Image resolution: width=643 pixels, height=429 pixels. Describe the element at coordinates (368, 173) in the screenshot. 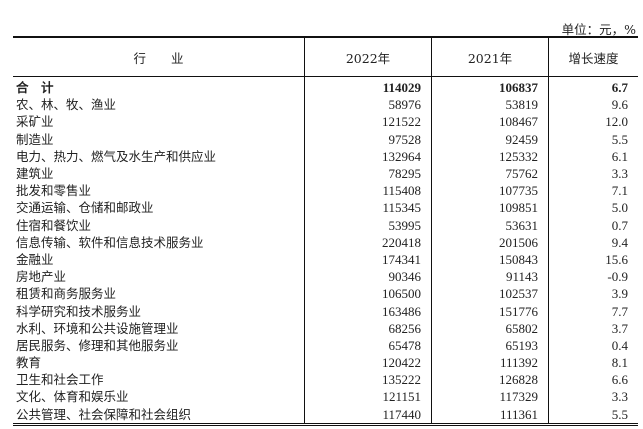

I see `value-2022-cell: 78295` at that location.